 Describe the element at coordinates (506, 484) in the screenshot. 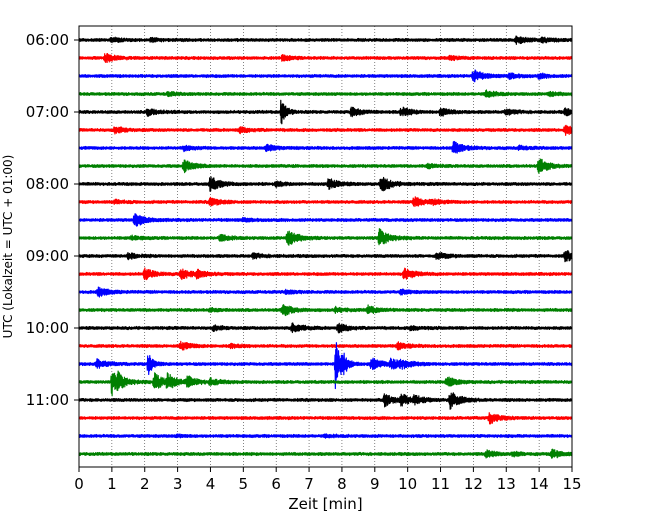

I see `x-tick-label: 13` at that location.